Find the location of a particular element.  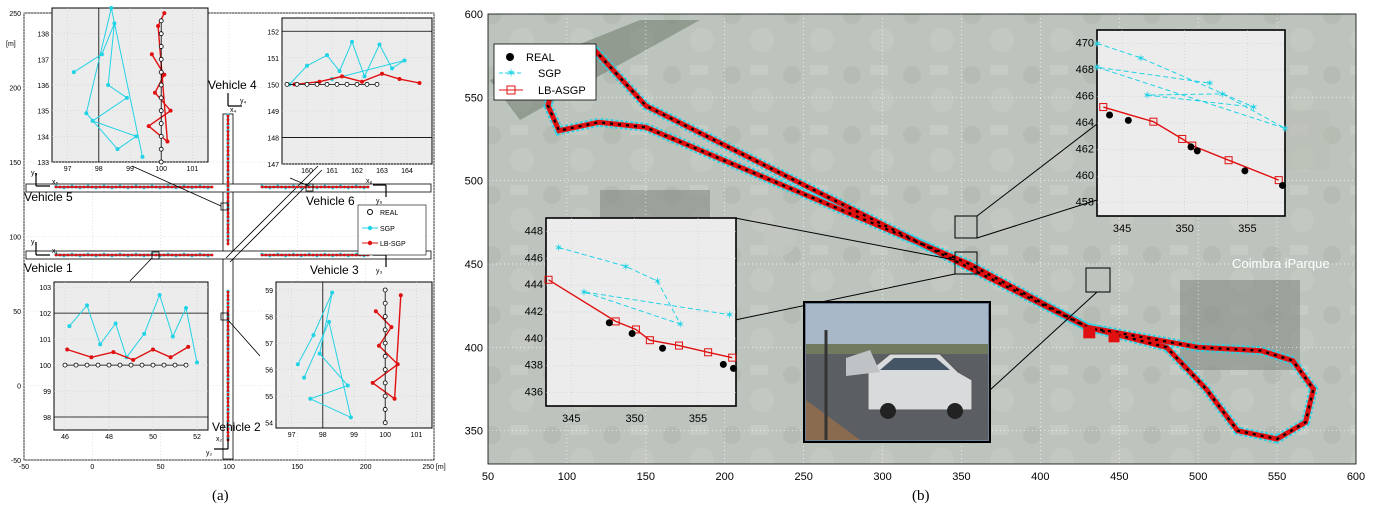

inset-y-tick: 54 is located at coordinates (269, 424).